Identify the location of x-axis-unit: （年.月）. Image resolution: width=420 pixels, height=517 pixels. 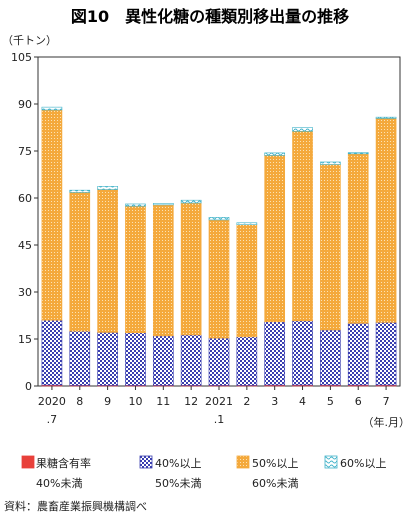
(387, 422).